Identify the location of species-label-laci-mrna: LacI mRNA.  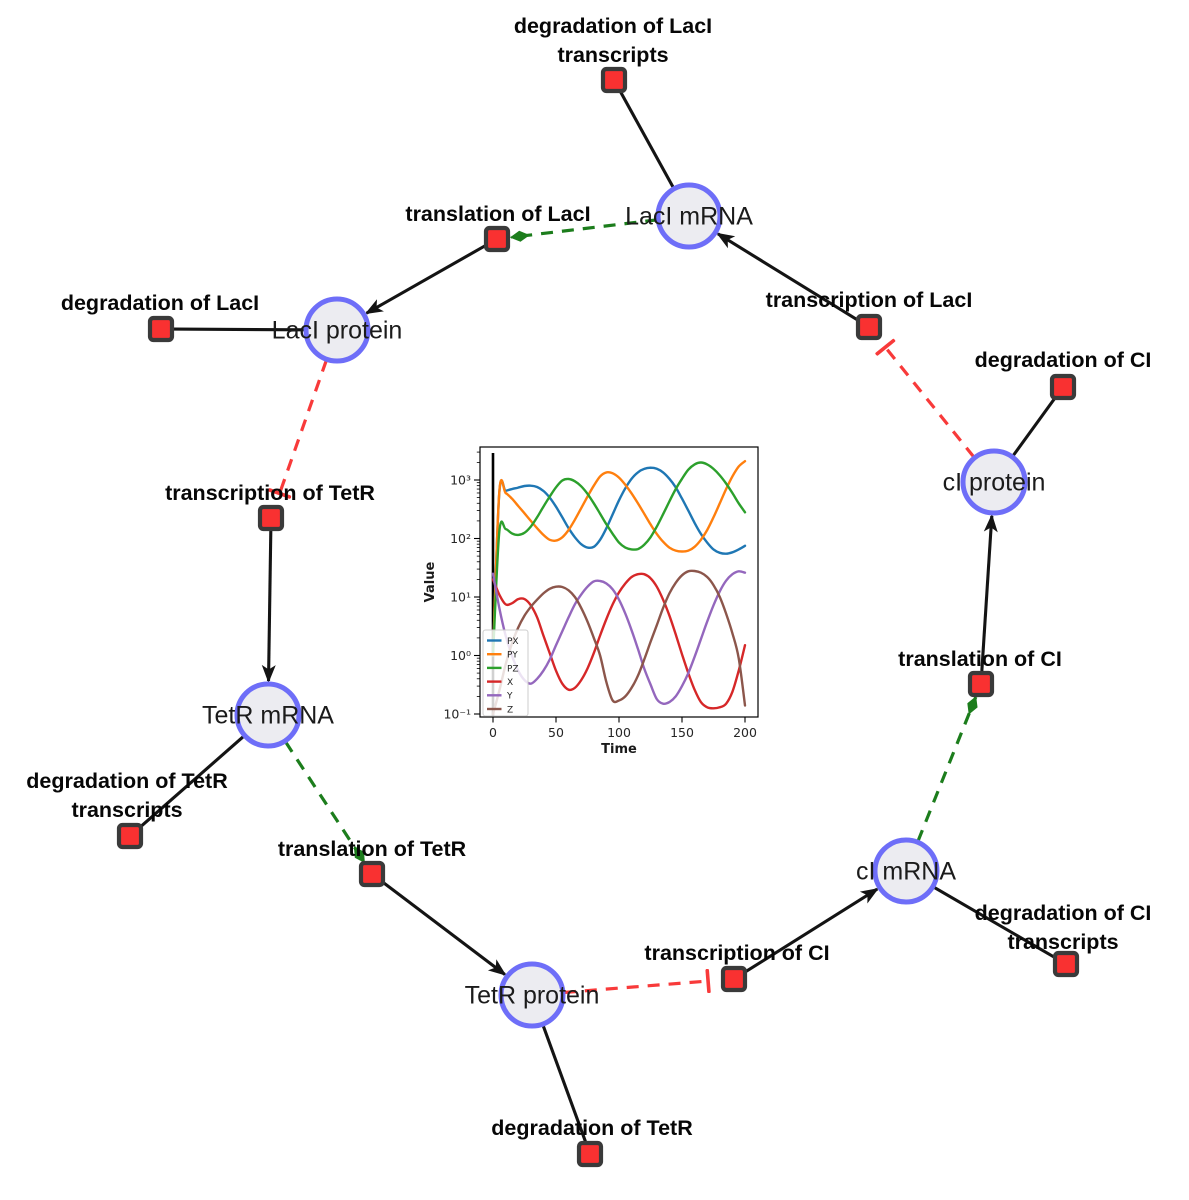
(689, 217).